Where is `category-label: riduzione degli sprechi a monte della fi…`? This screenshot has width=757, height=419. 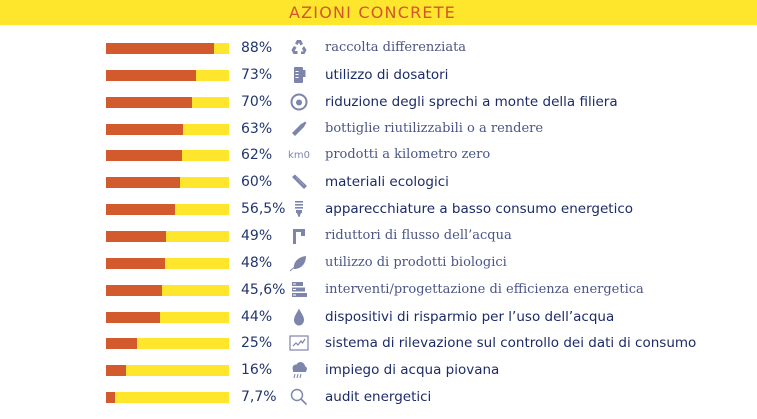 category-label: riduzione degli sprechi a monte della fi… is located at coordinates (471, 101).